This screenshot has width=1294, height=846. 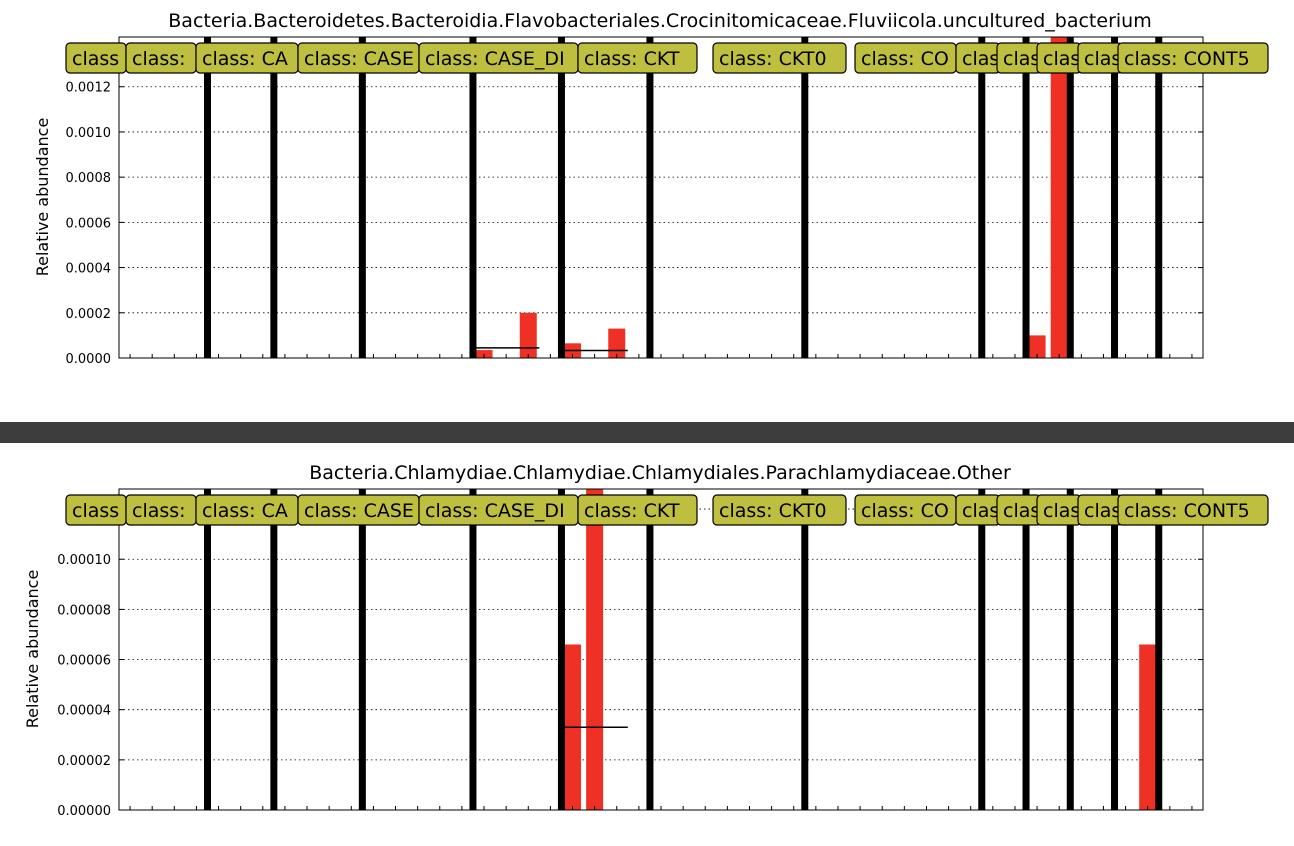 I want to click on y-tick-label: 0.00010, so click(x=84, y=560).